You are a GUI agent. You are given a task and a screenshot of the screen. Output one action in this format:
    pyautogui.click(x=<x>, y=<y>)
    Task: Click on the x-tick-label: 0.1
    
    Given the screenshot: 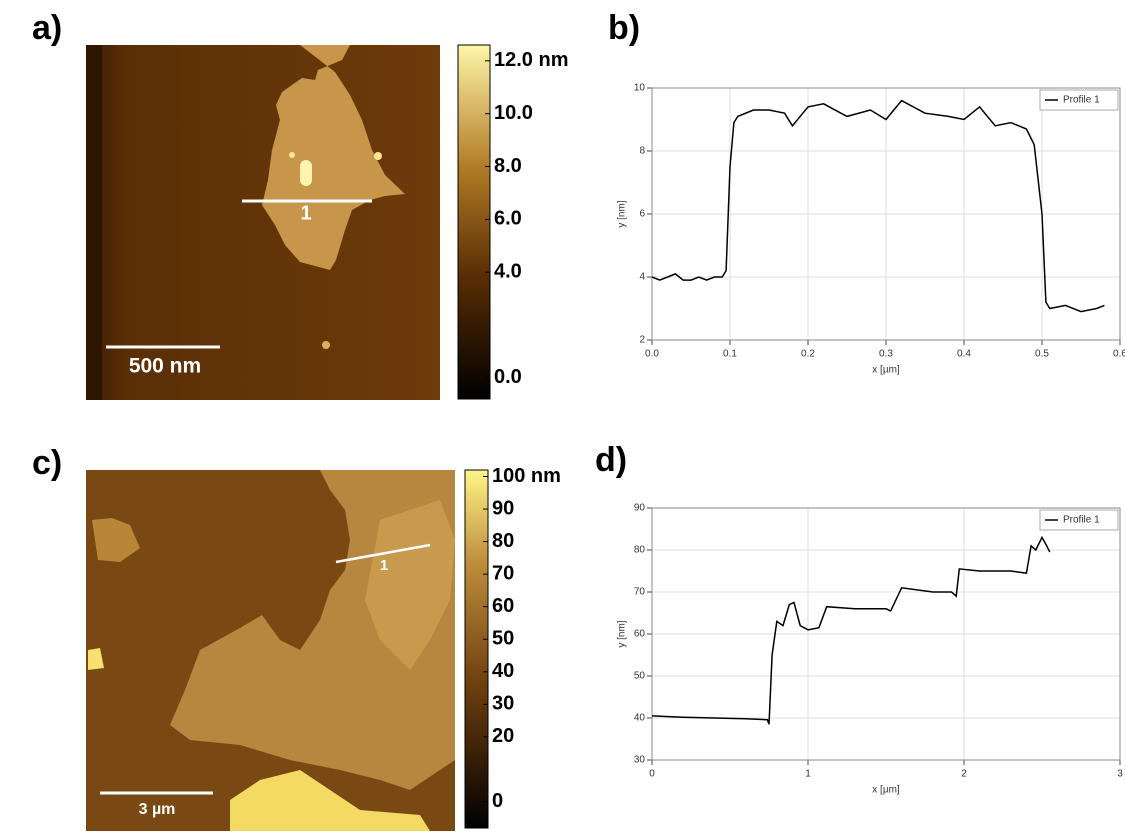 What is the action you would take?
    pyautogui.click(x=730, y=354)
    